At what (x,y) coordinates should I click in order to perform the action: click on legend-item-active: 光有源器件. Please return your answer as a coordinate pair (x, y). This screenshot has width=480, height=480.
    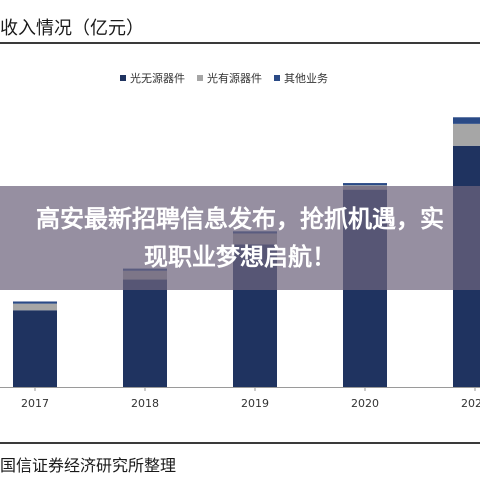
    Looking at the image, I should click on (229, 78).